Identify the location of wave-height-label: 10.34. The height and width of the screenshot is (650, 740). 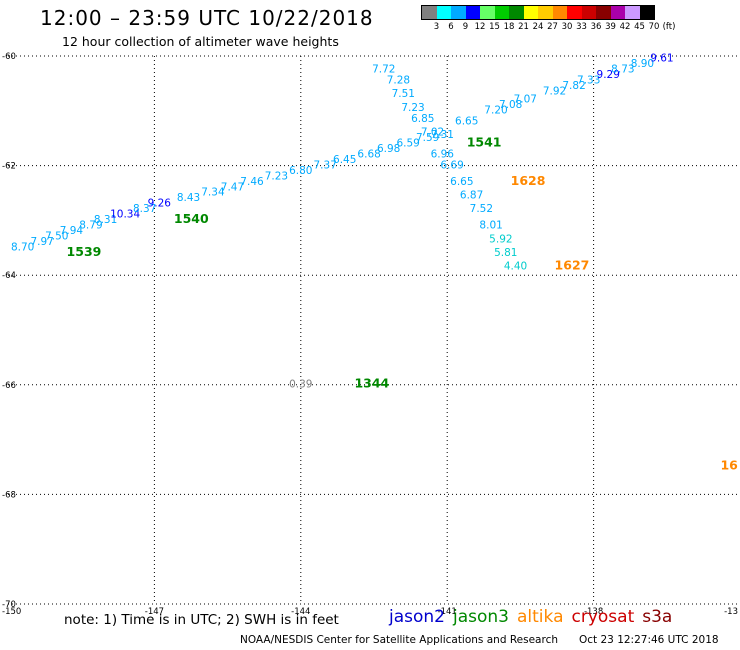
(125, 215).